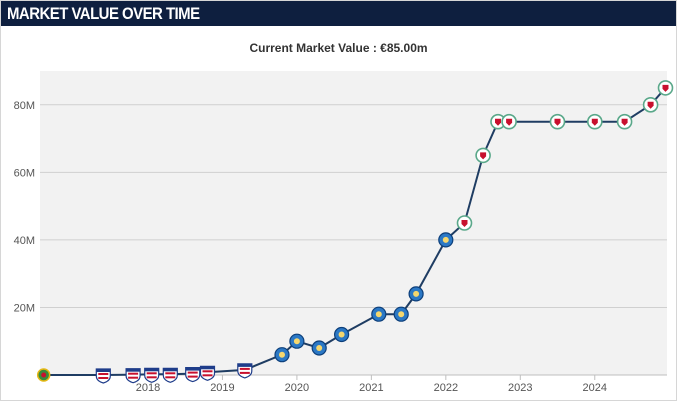 This screenshot has height=401, width=677. Describe the element at coordinates (24, 173) in the screenshot. I see `y-tick-label: 60M` at that location.